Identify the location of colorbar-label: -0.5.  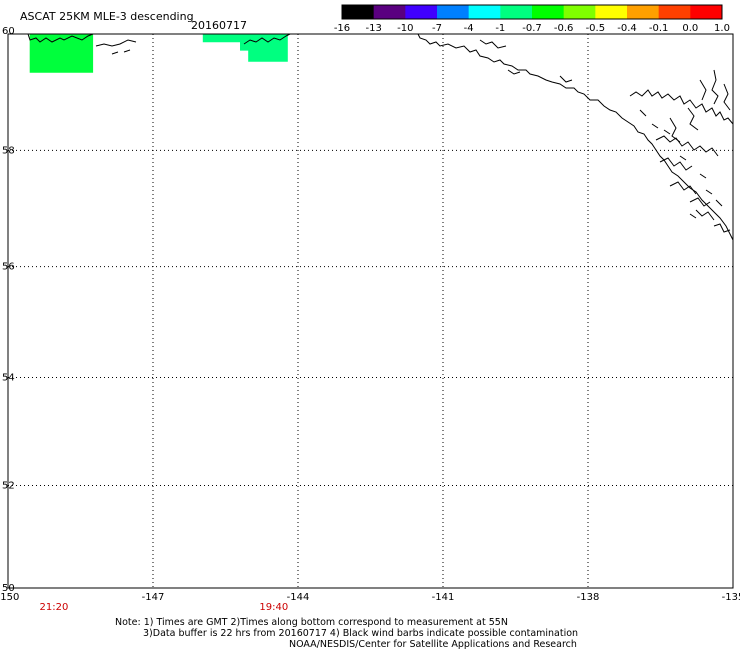
(596, 28).